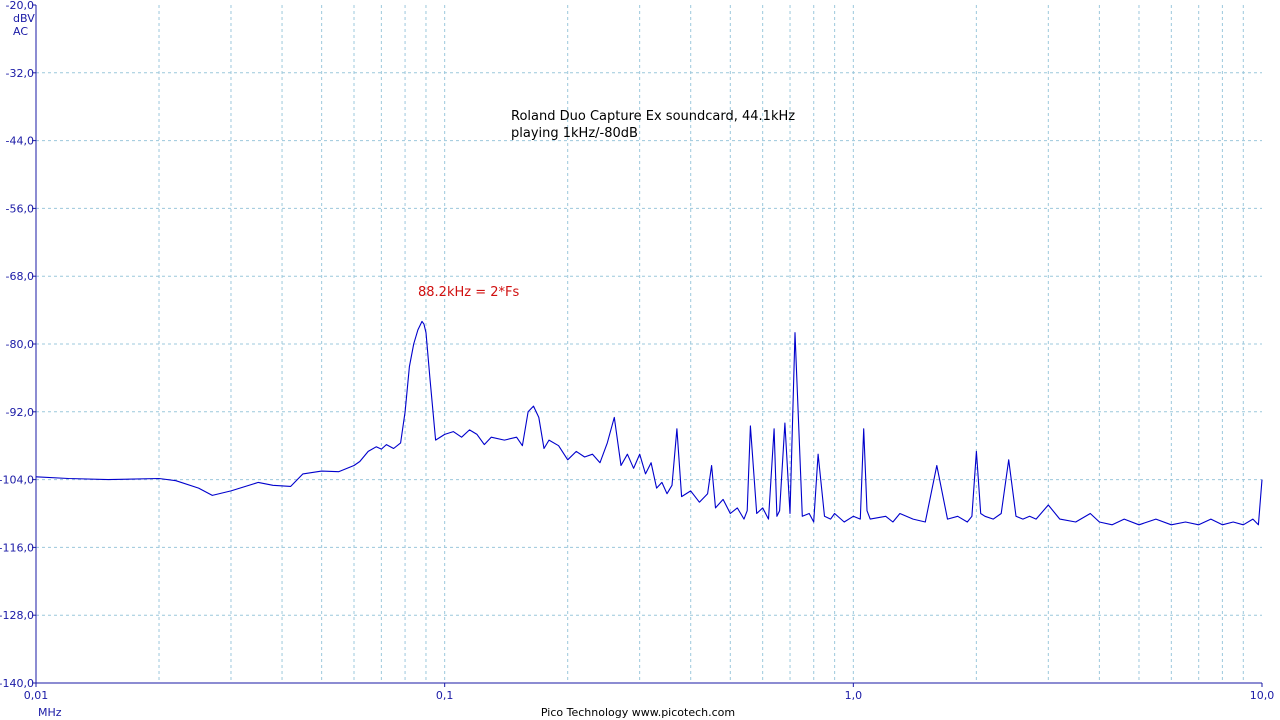 This screenshot has width=1280, height=720. I want to click on y-tick-label: -92,0, so click(20, 412).